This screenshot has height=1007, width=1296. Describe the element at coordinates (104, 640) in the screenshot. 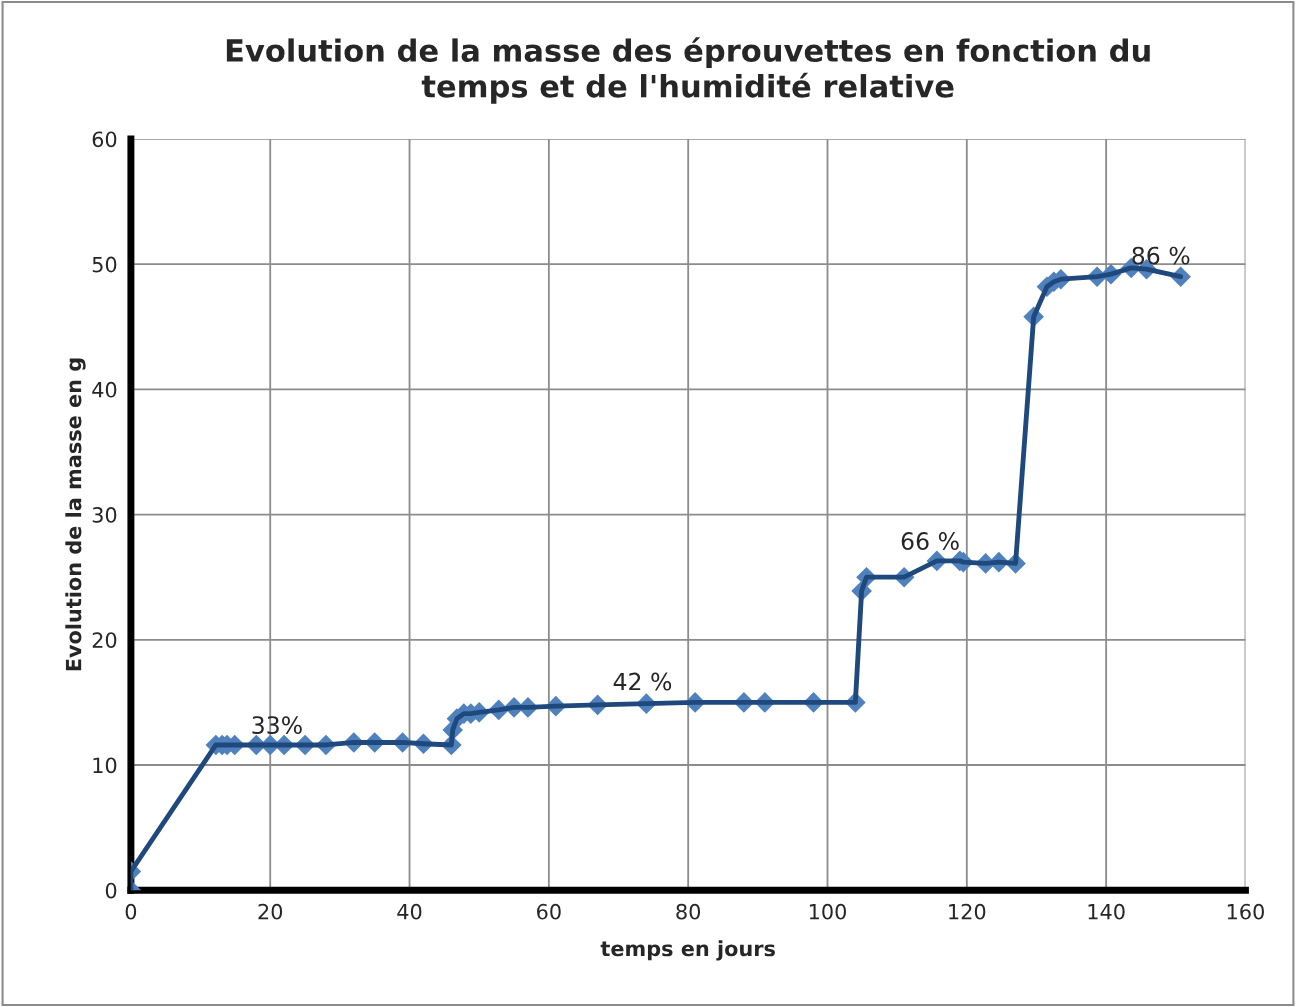

I see `y-tick-label: 20` at that location.